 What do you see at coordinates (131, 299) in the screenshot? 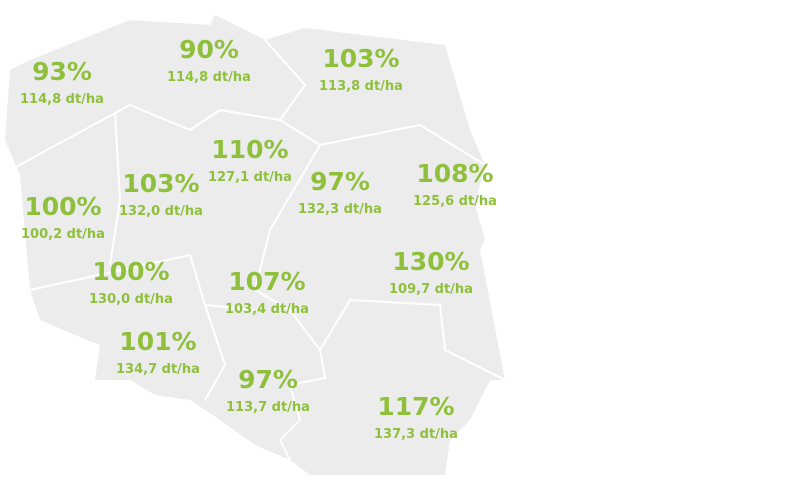
I see `region-yield: 130,0 dt/ha` at bounding box center [131, 299].